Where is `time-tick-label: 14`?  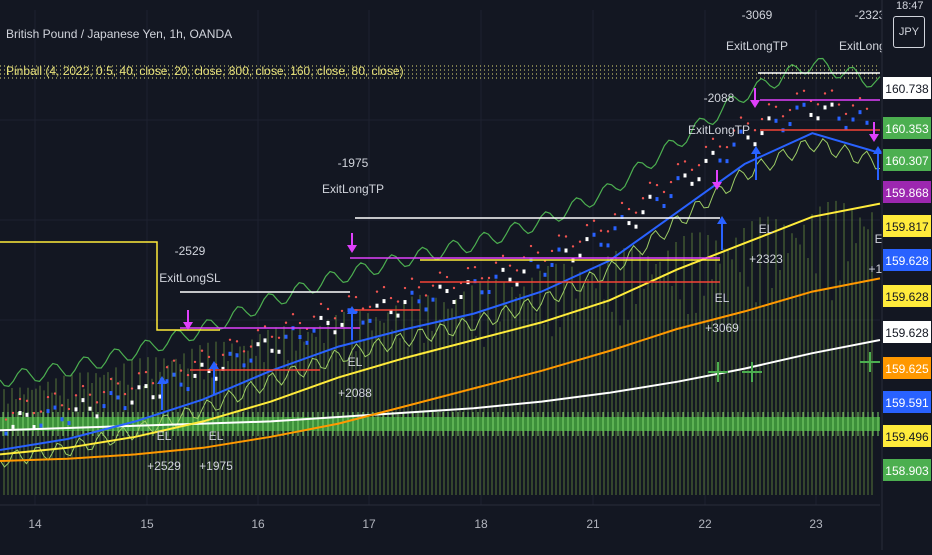 time-tick-label: 14 is located at coordinates (35, 524).